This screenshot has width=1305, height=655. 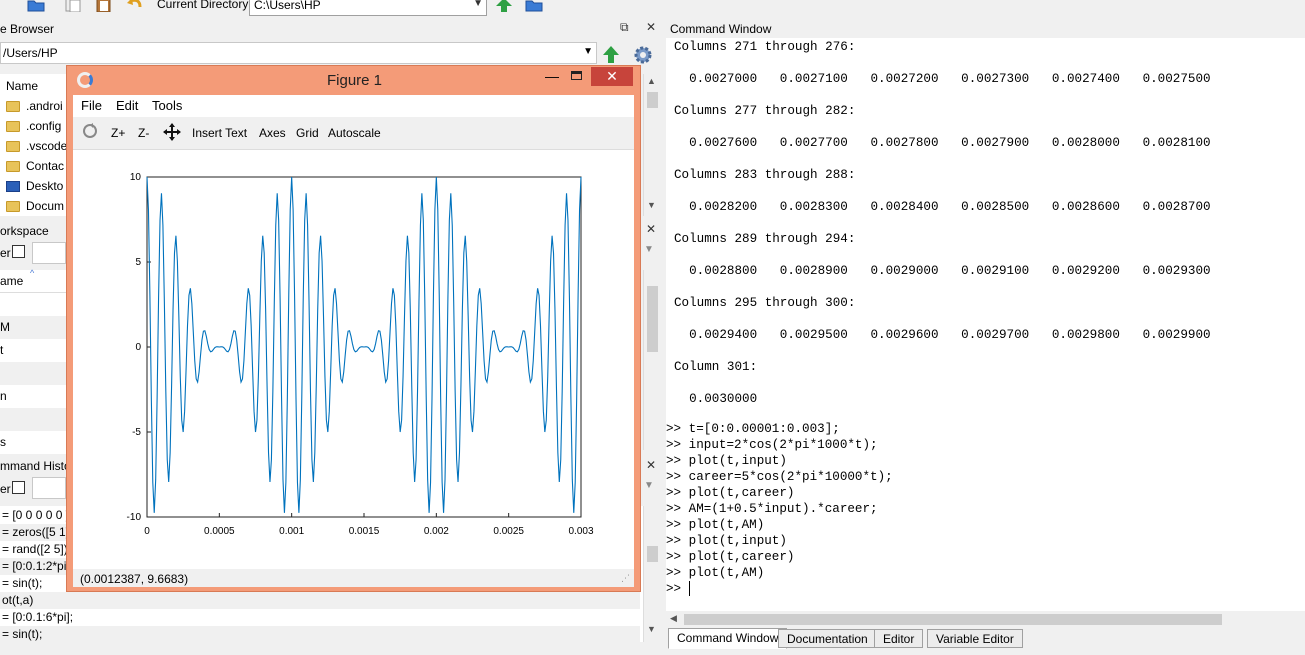 I want to click on up-folder-icon, so click(x=611, y=54).